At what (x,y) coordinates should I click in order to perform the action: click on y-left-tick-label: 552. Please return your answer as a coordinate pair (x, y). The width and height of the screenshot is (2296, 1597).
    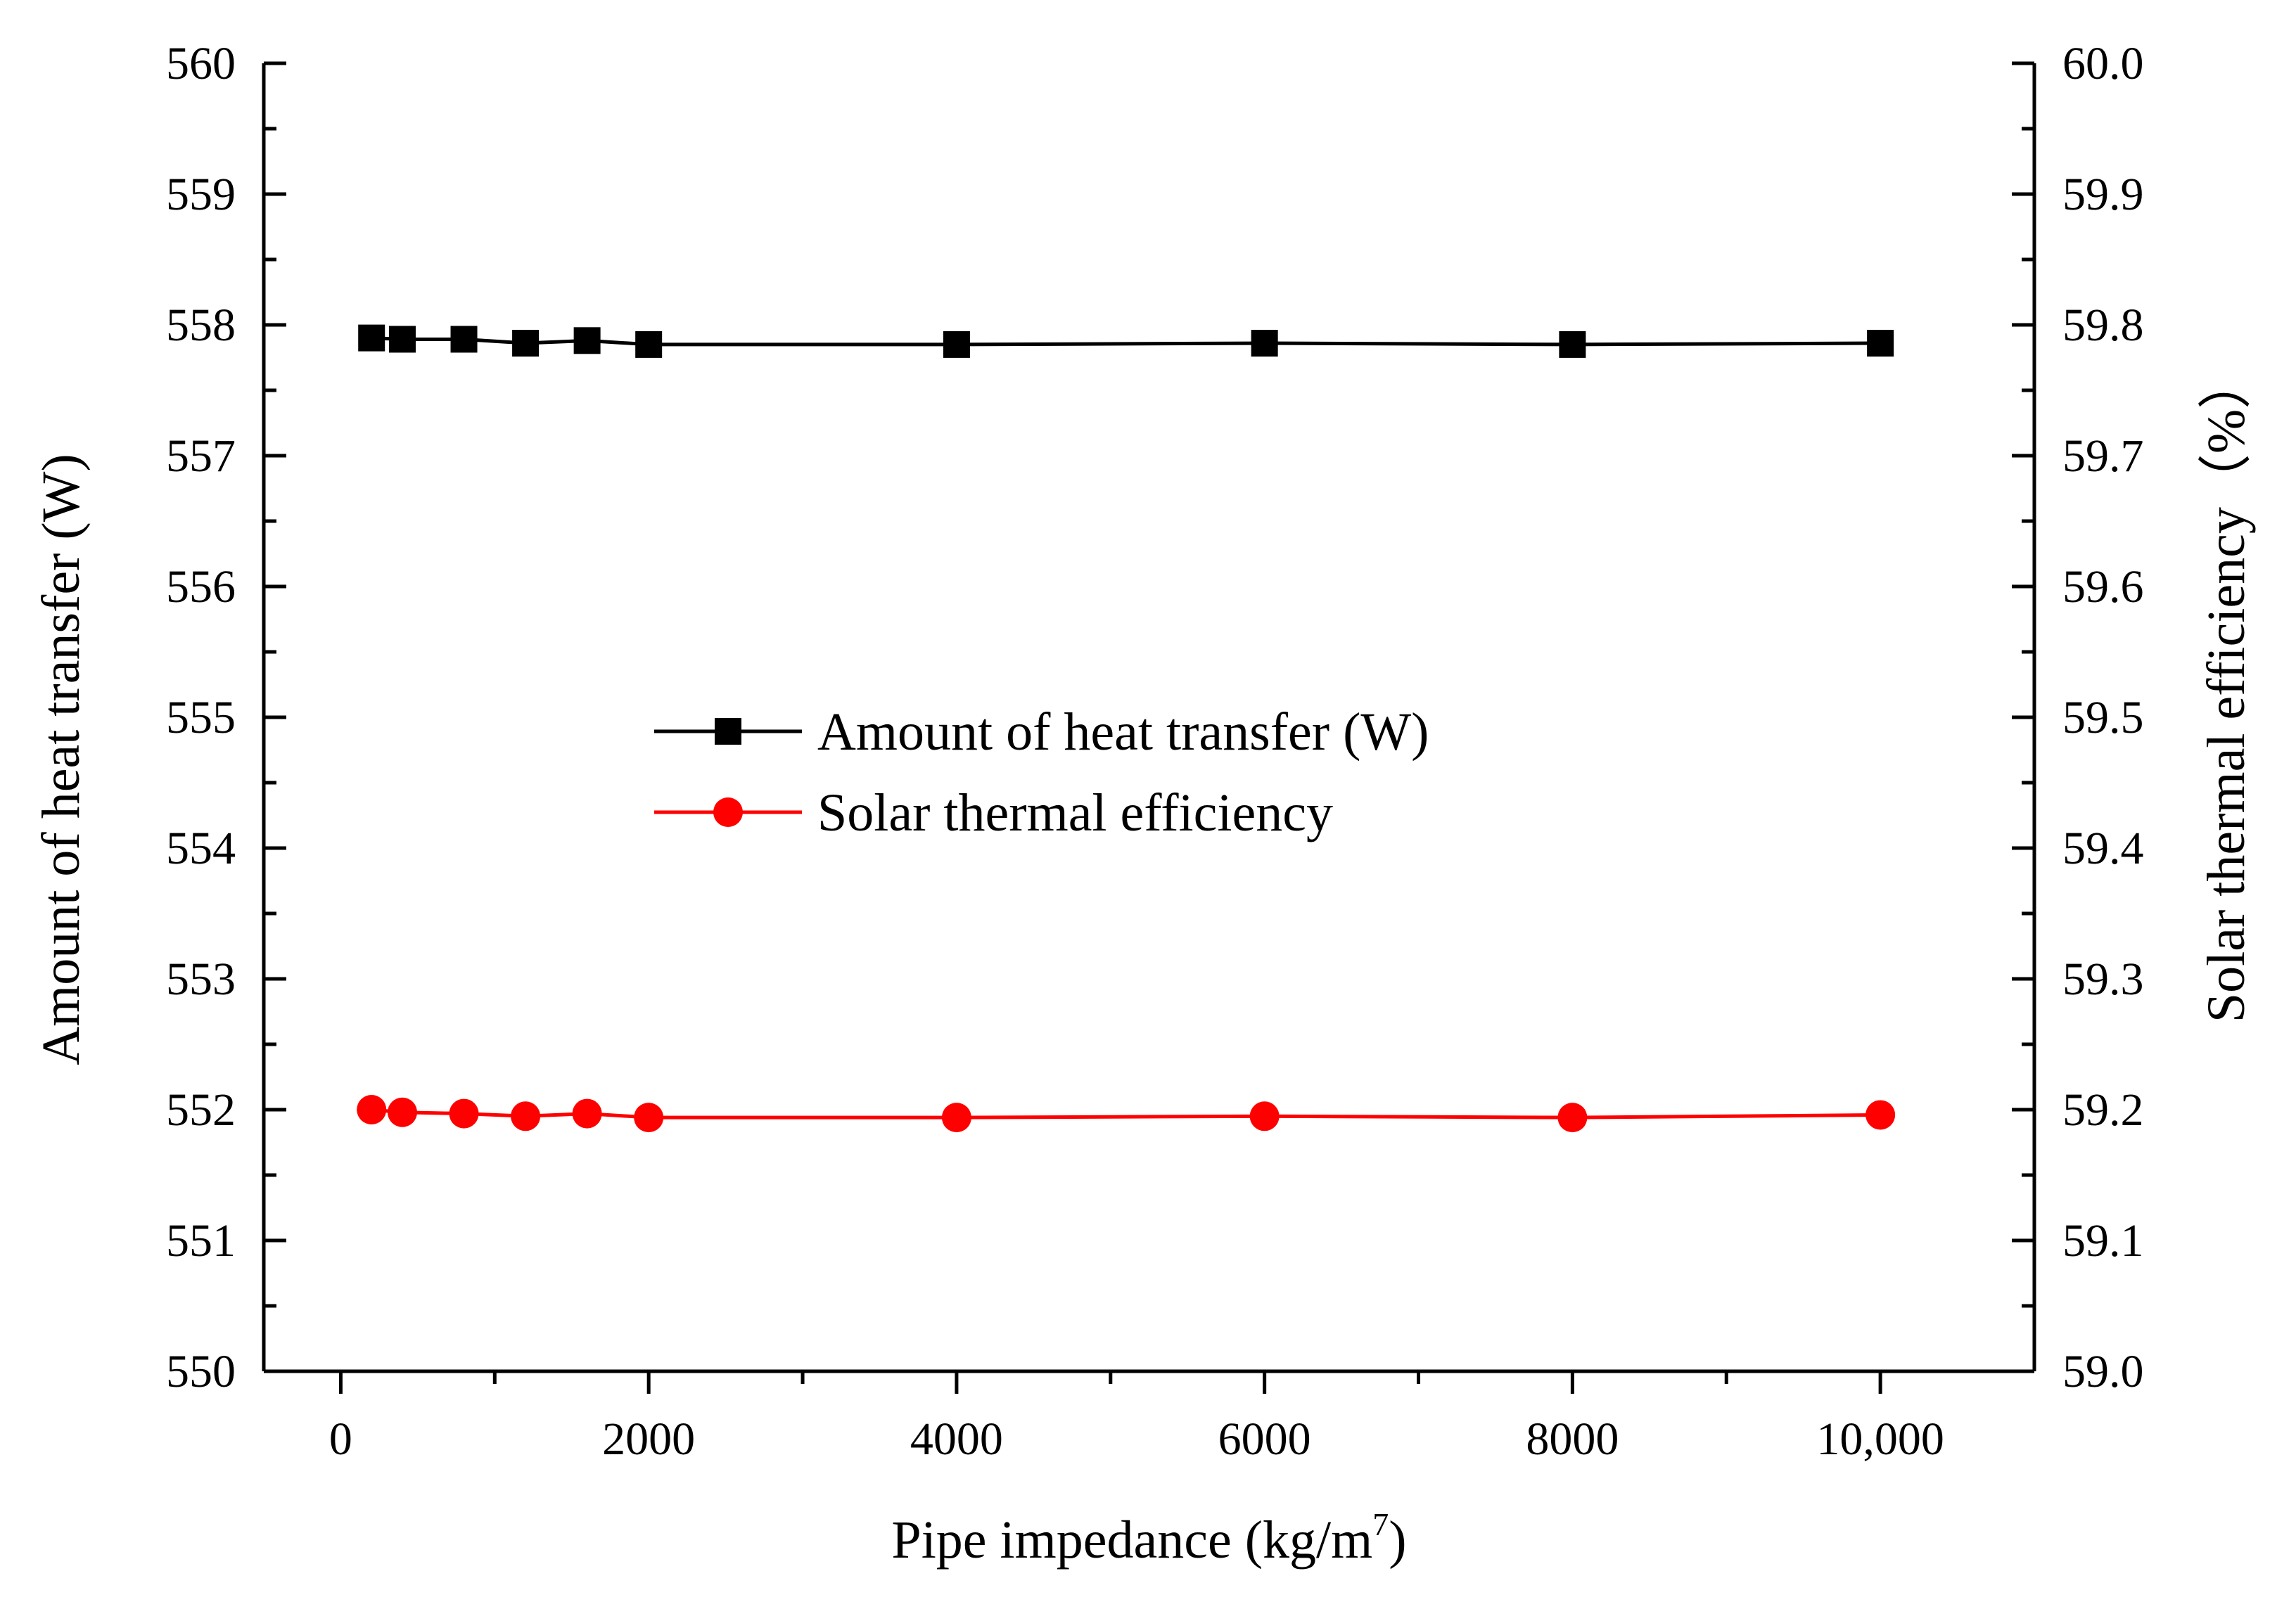
    Looking at the image, I should click on (201, 1110).